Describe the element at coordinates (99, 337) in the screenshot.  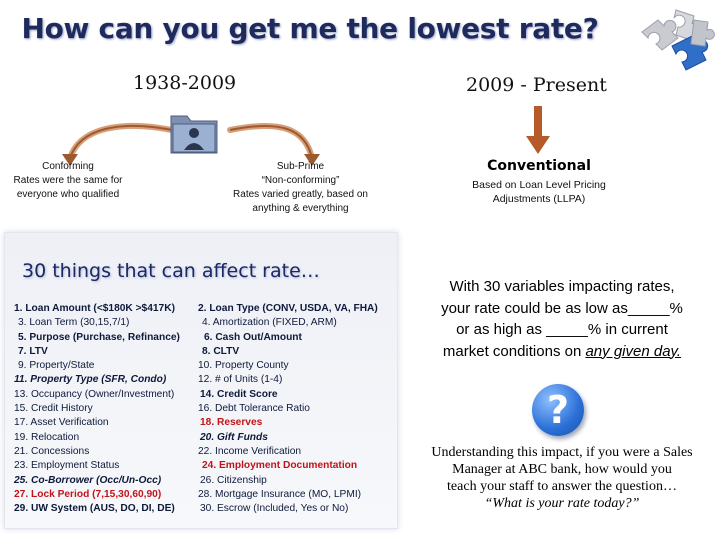
I see `factor-item: 5. Purpose (Purchase, Refinance)` at that location.